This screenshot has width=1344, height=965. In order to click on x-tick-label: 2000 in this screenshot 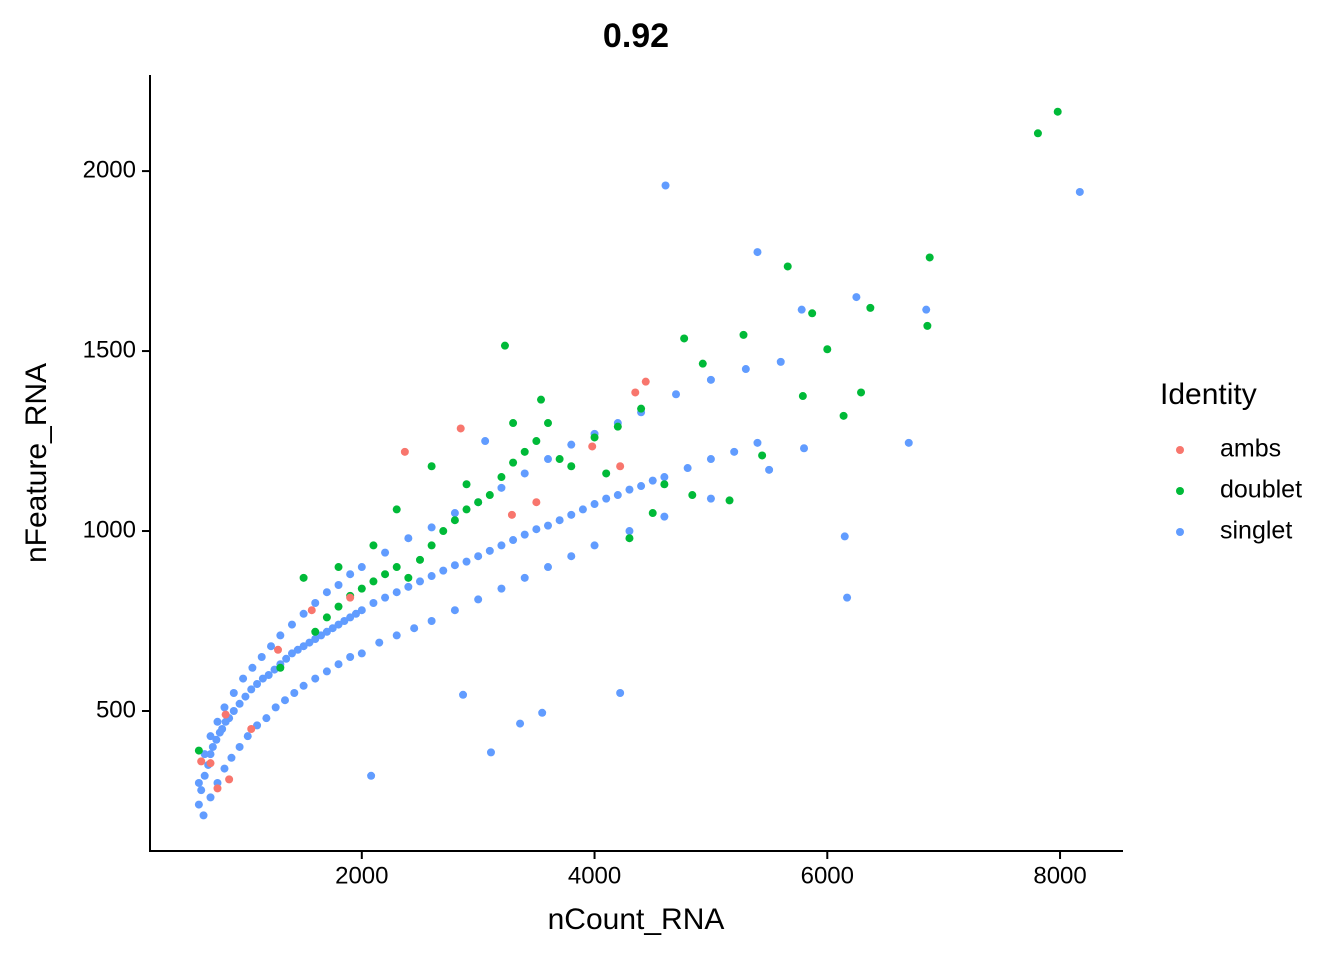, I will do `click(361, 875)`.